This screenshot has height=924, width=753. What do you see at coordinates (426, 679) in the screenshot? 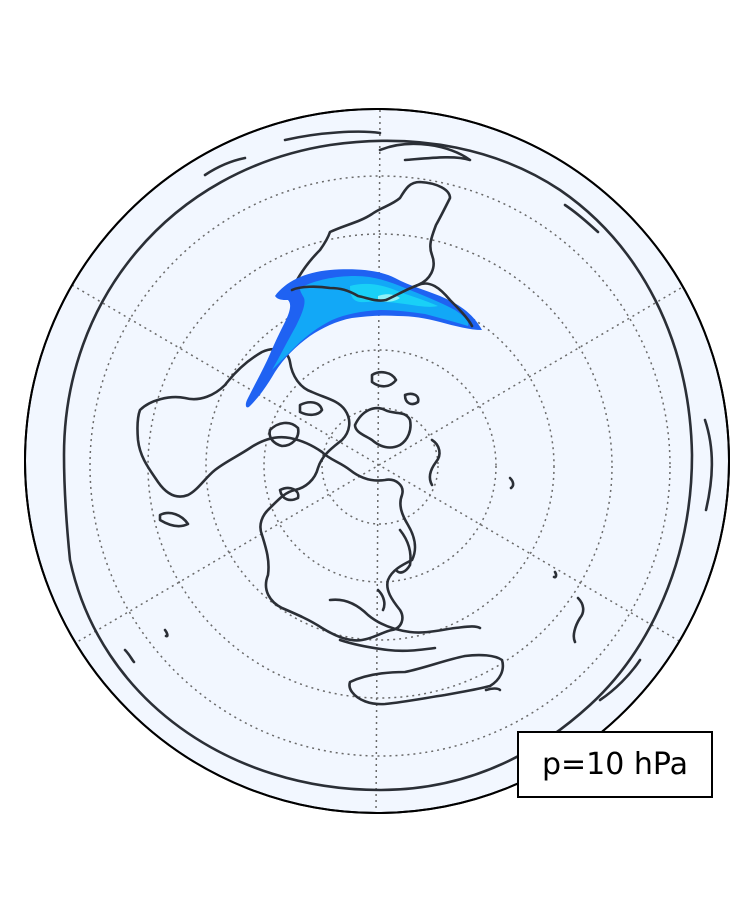
I see `coastline-australia` at bounding box center [426, 679].